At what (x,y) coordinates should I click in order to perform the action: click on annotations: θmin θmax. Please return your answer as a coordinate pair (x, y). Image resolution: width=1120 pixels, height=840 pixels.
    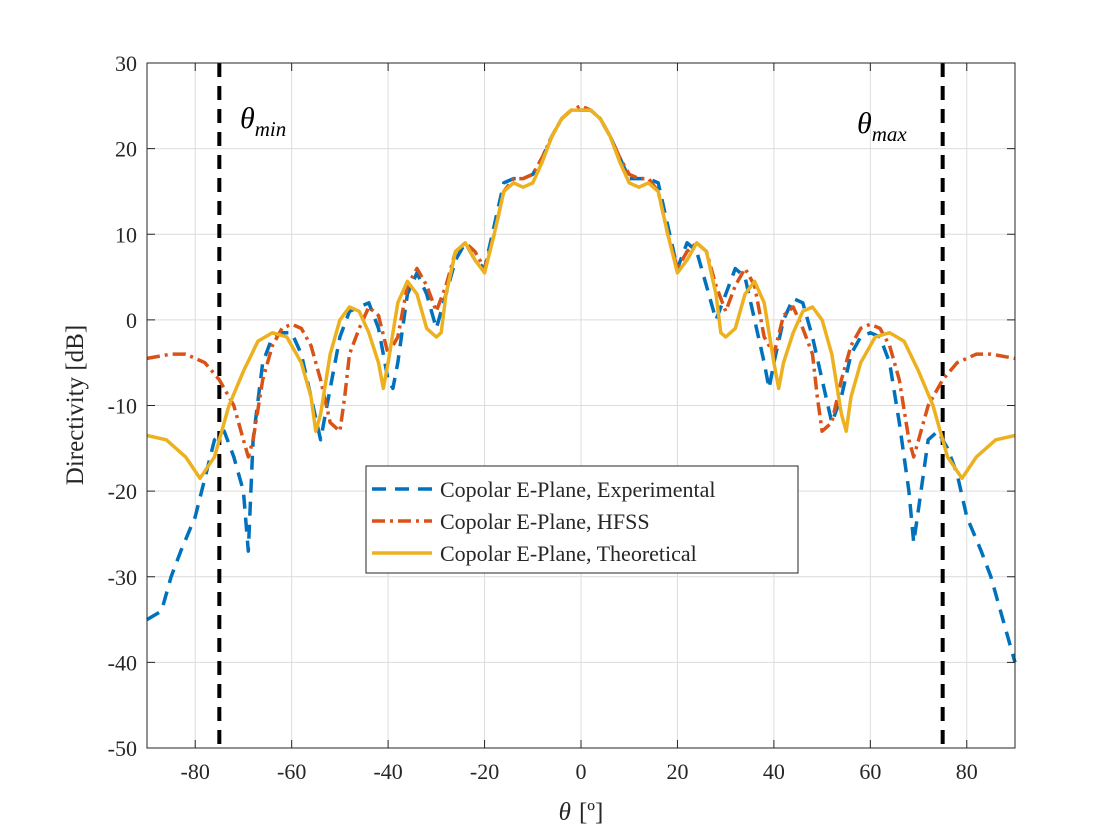
    Looking at the image, I should click on (573, 124).